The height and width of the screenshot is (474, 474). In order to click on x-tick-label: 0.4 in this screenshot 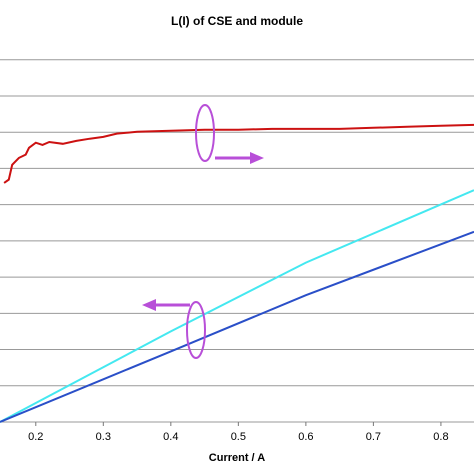, I will do `click(170, 437)`.